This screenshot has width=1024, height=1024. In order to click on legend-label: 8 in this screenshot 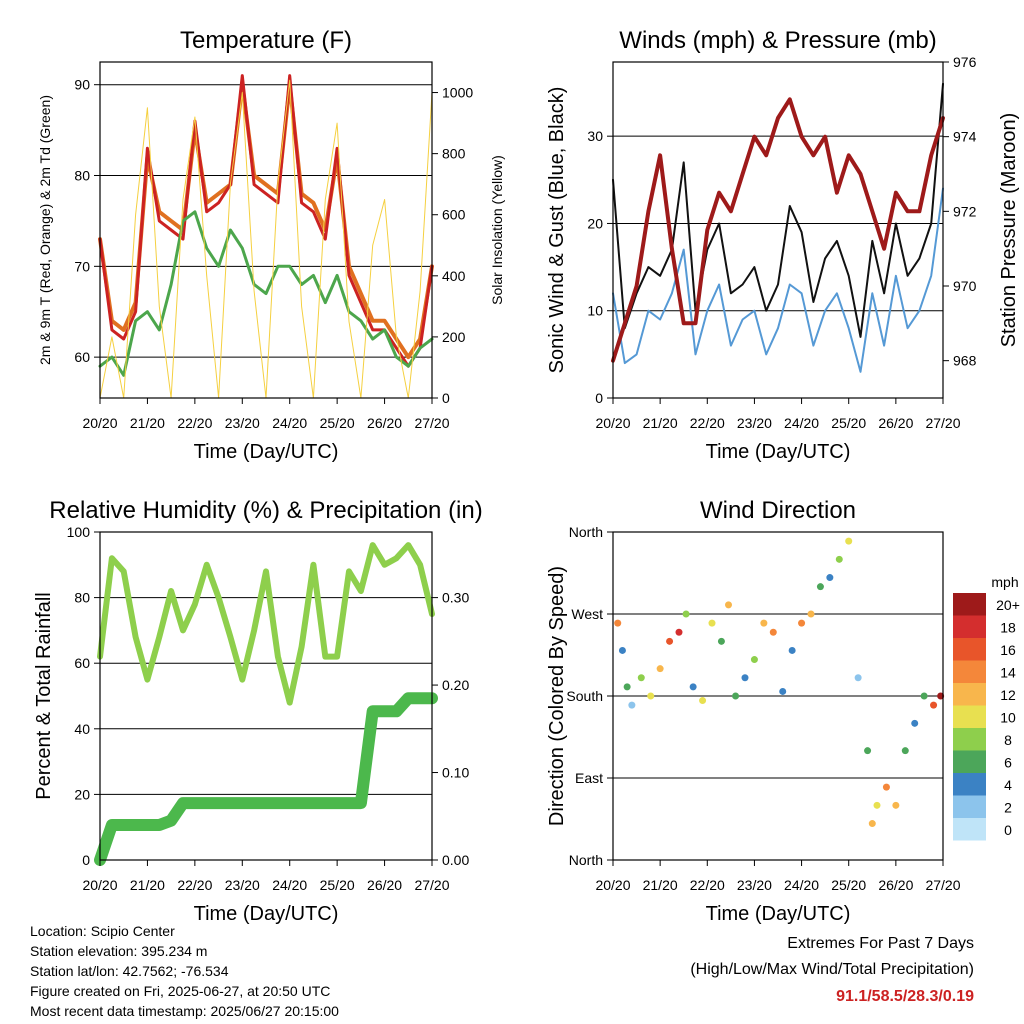, I will do `click(1008, 740)`.